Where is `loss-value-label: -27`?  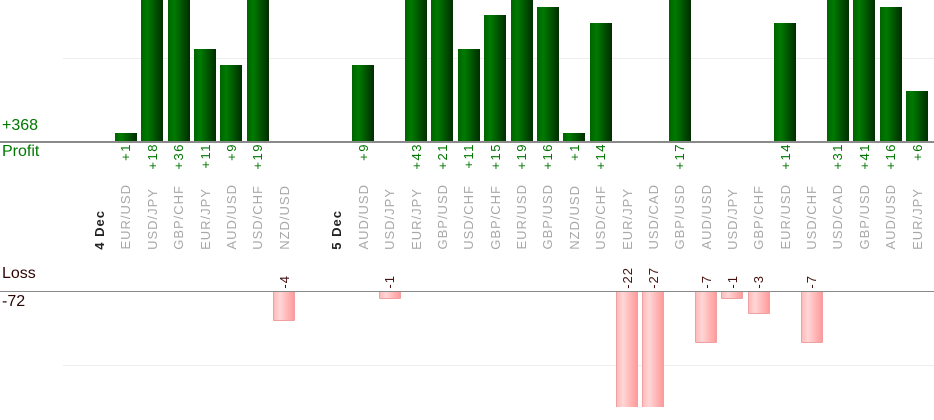
loss-value-label: -27 is located at coordinates (653, 273).